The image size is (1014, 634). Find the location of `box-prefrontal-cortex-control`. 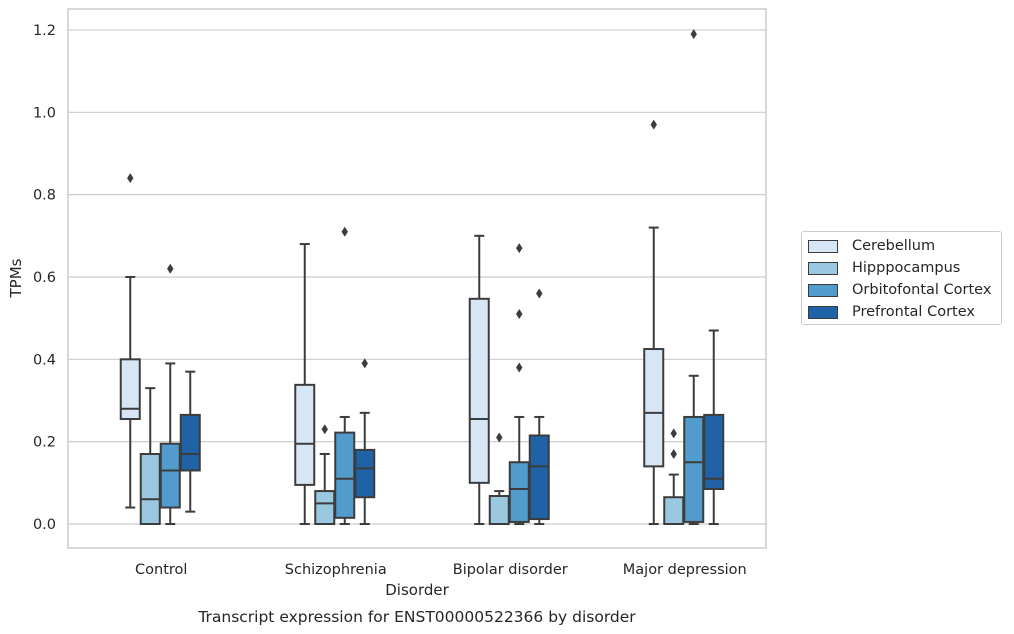

box-prefrontal-cortex-control is located at coordinates (190, 441).